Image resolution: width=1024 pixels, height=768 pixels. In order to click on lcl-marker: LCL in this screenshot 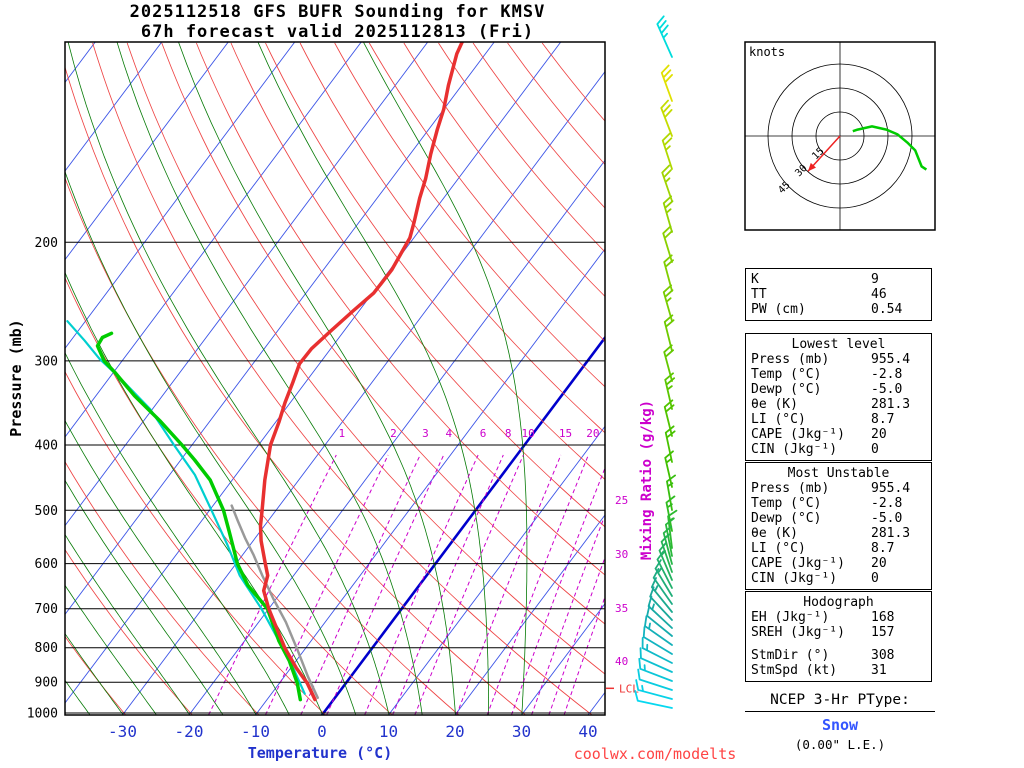, I will do `click(622, 688)`.